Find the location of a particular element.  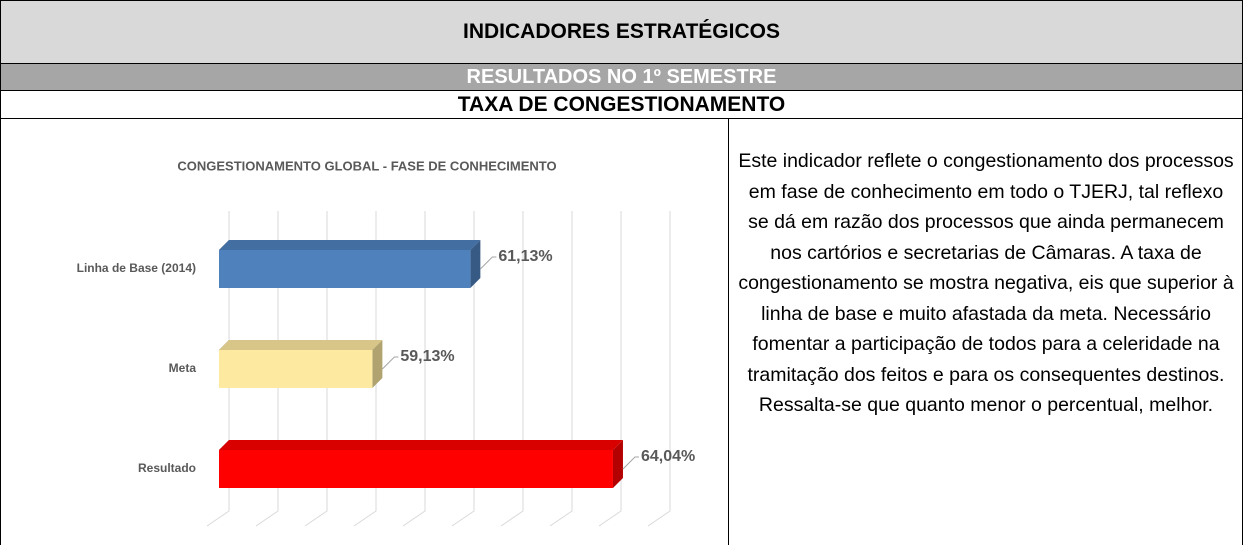

header-subtitle: RESULTADOS NO 1º SEMESTRE is located at coordinates (621, 77).